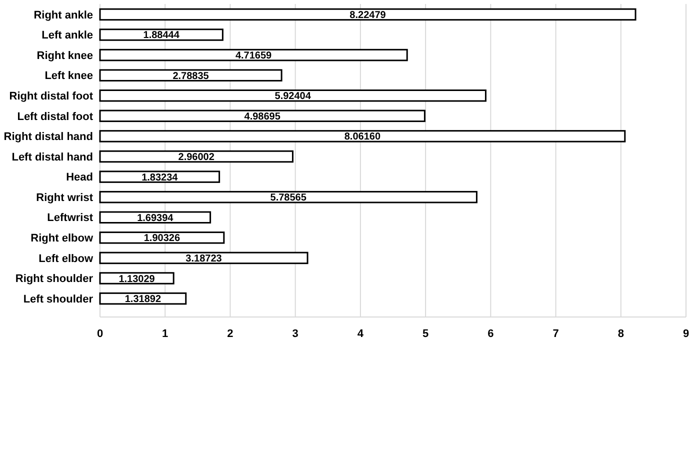 The image size is (691, 449). Describe the element at coordinates (165, 334) in the screenshot. I see `x-tick-label: 1` at that location.